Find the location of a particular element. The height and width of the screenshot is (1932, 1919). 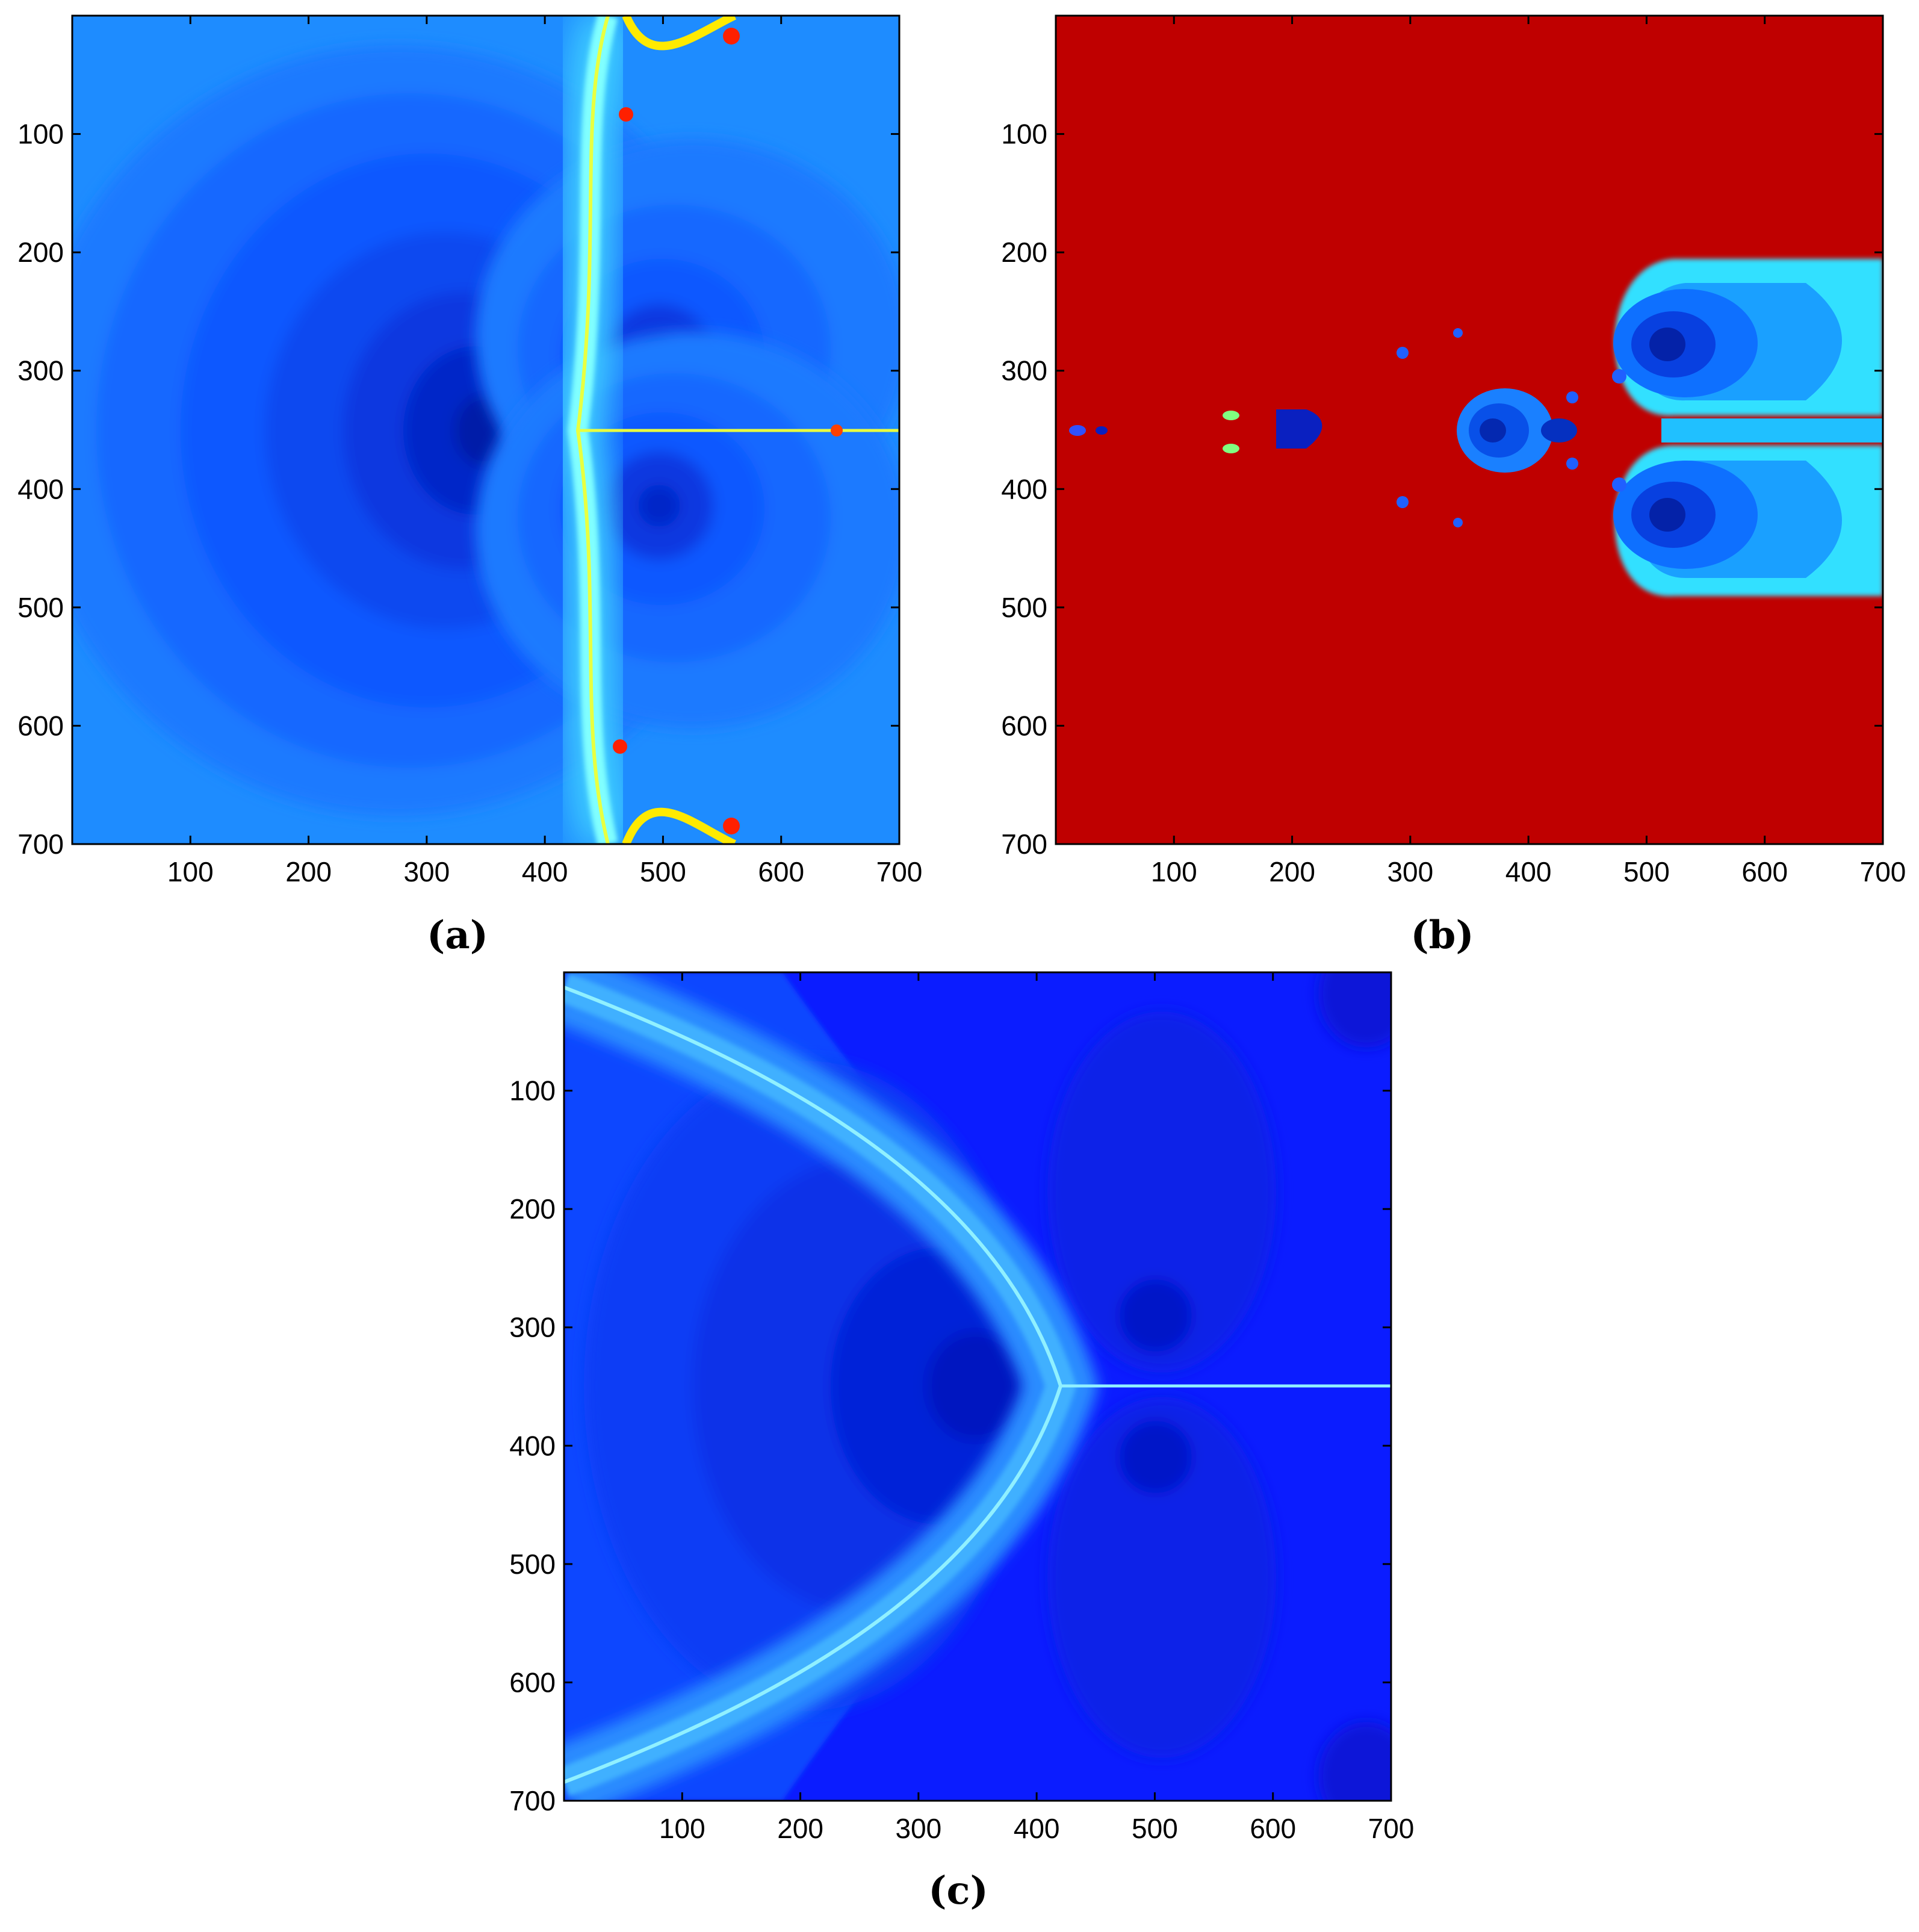

panel-b-x-tick-label: 100 is located at coordinates (1174, 872).